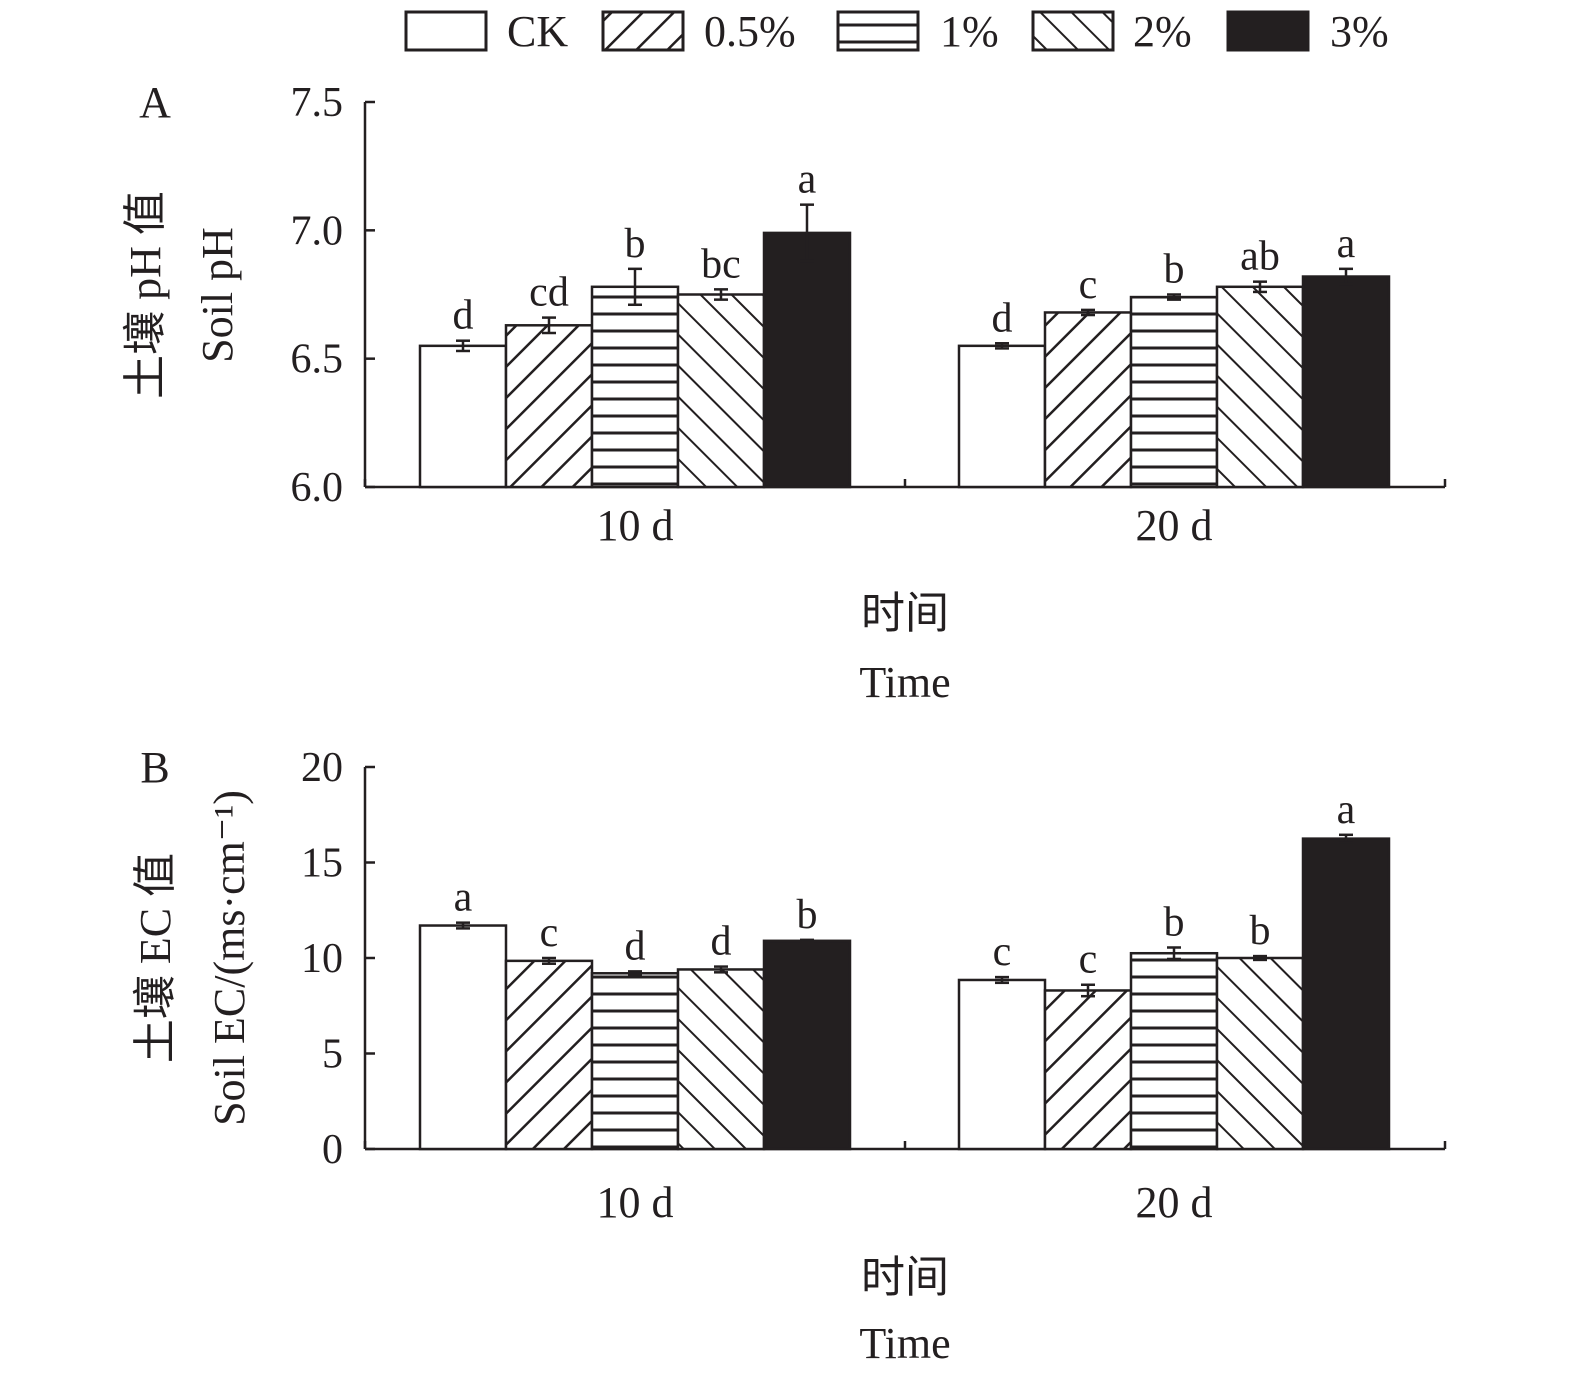  What do you see at coordinates (332, 1150) in the screenshot?
I see `y-tick-label: 0` at bounding box center [332, 1150].